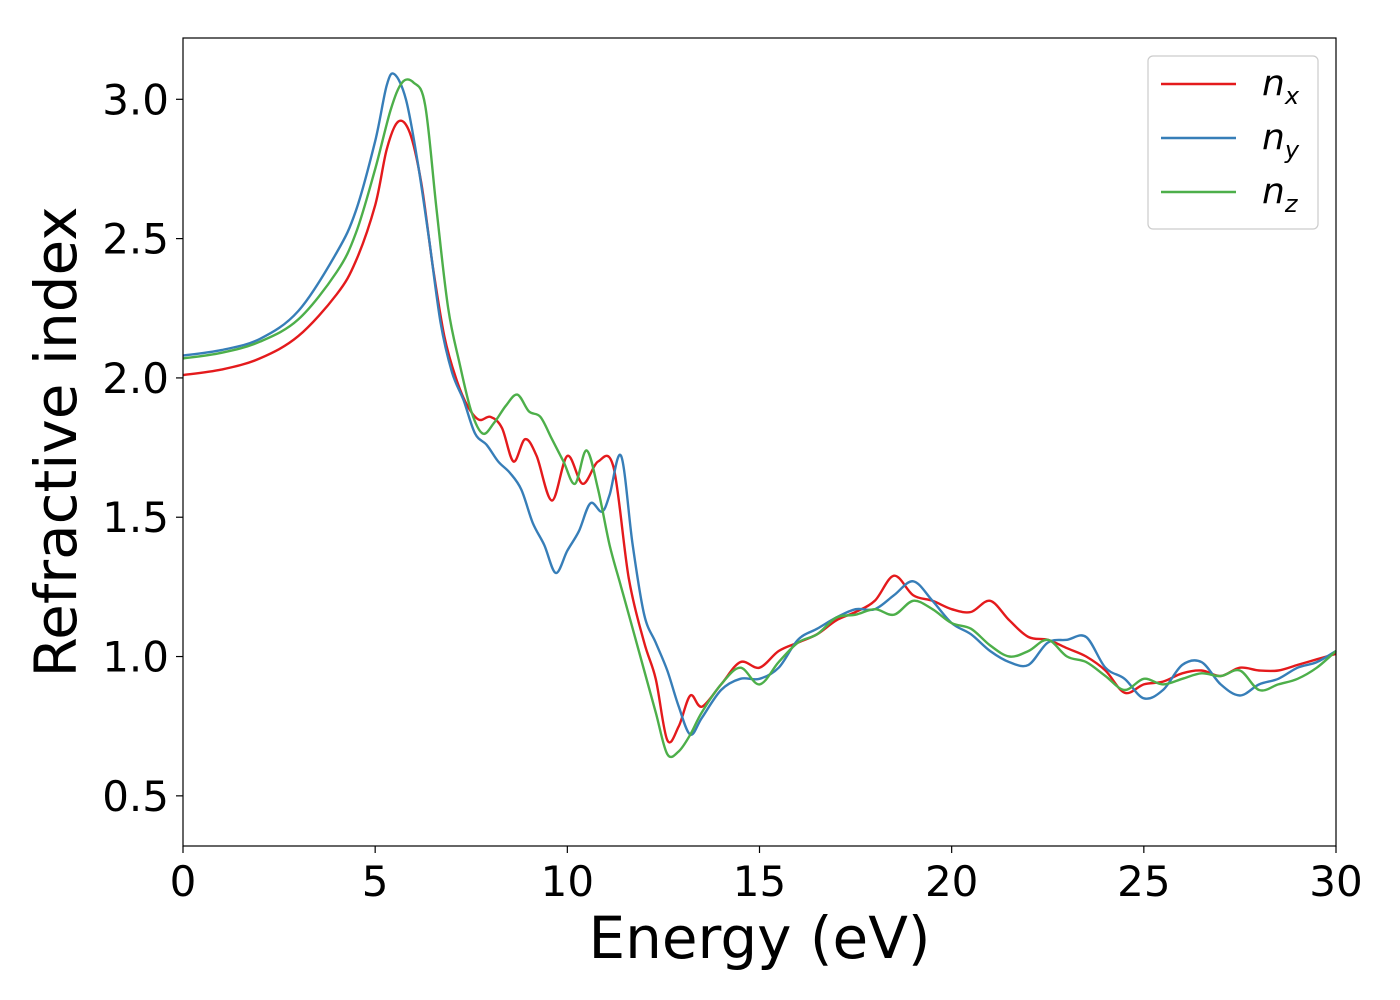 This screenshot has width=1400, height=1000. I want to click on legend-label-nz: nz, so click(1280, 194).